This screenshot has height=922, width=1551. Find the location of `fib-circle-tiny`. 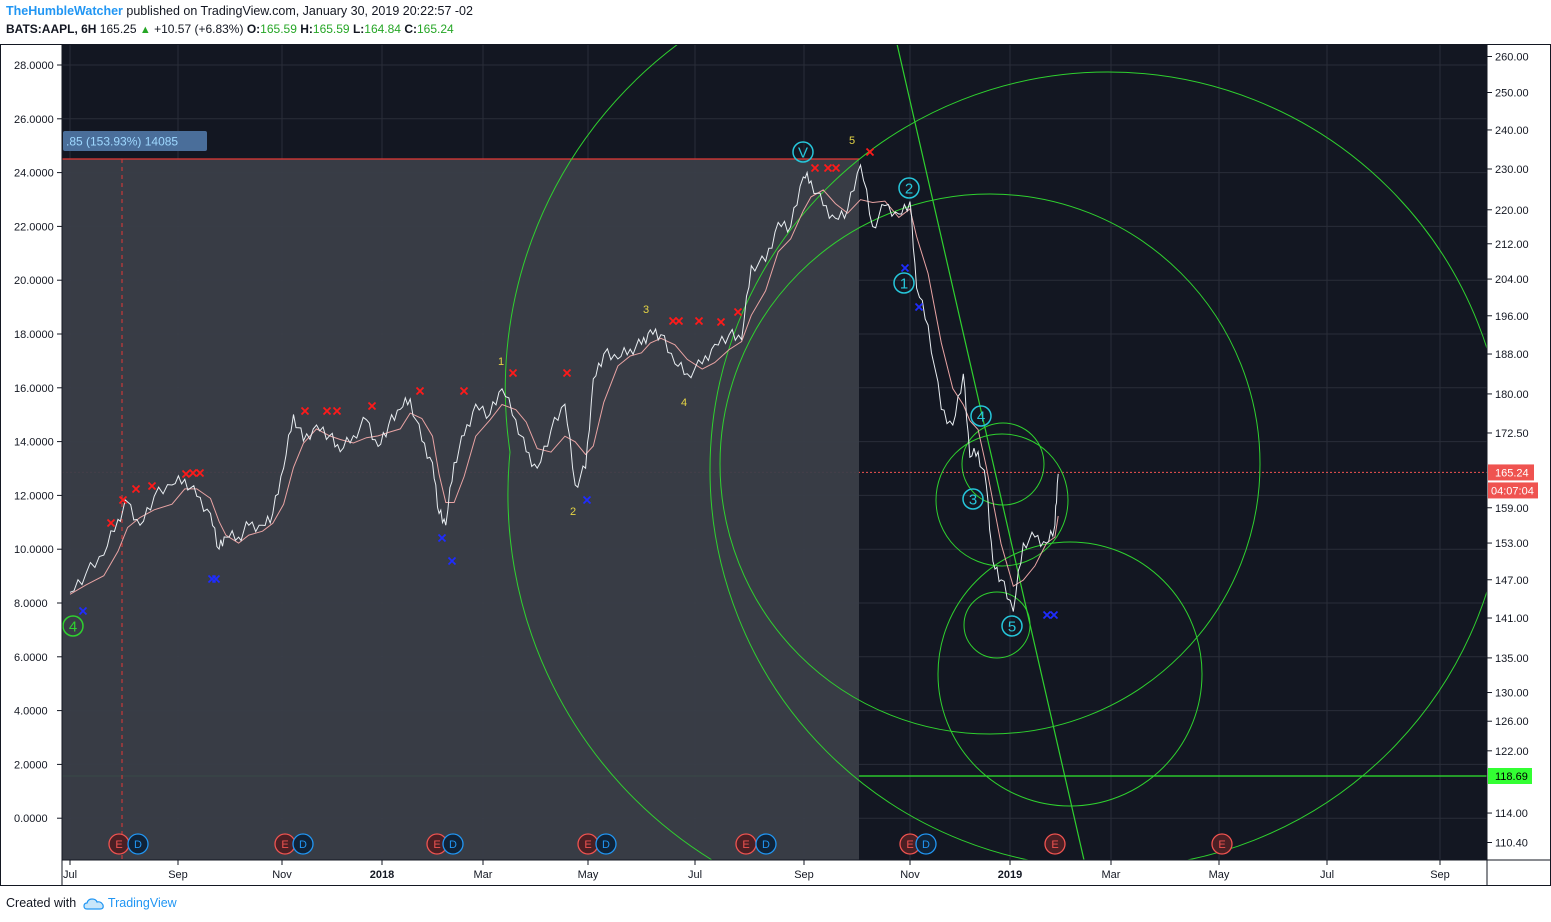

fib-circle-tiny is located at coordinates (1002, 500).